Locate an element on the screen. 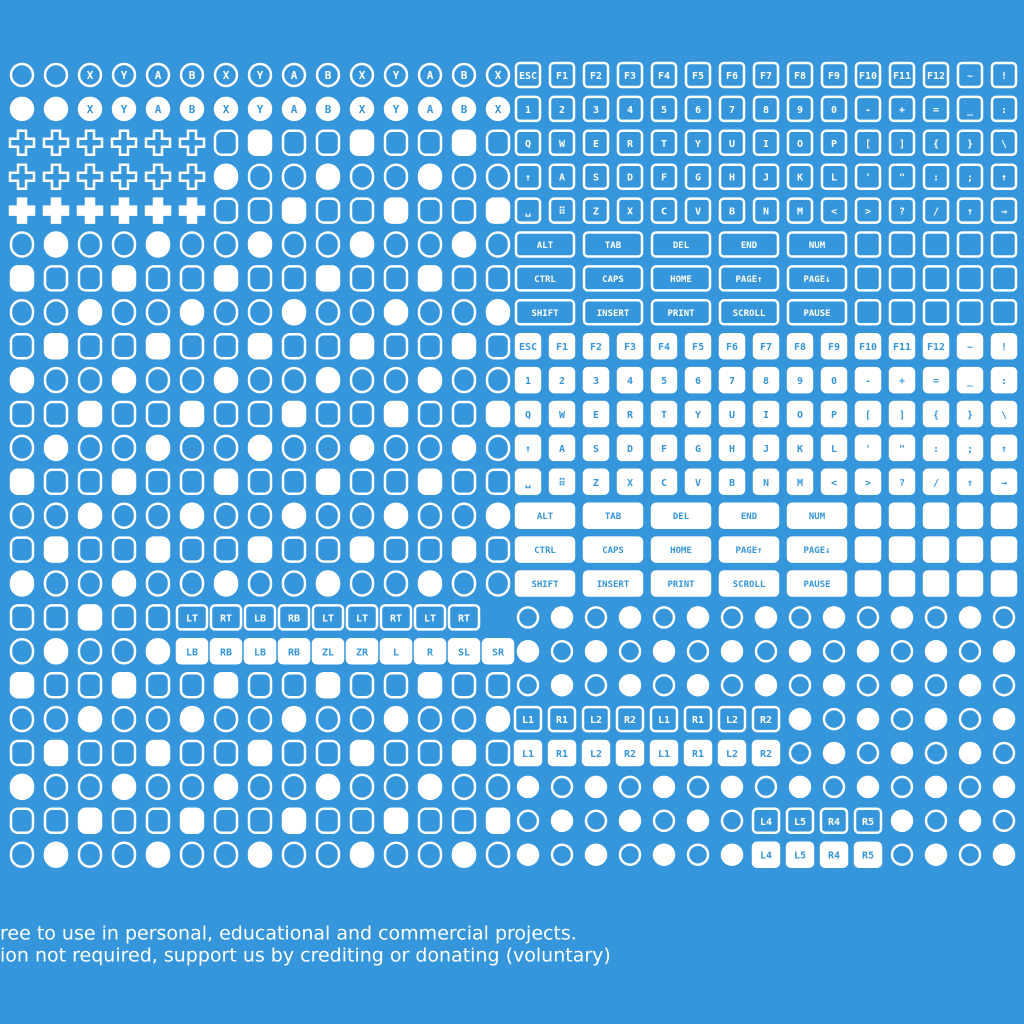 This screenshot has width=1024, height=1024. key-label: E is located at coordinates (596, 415).